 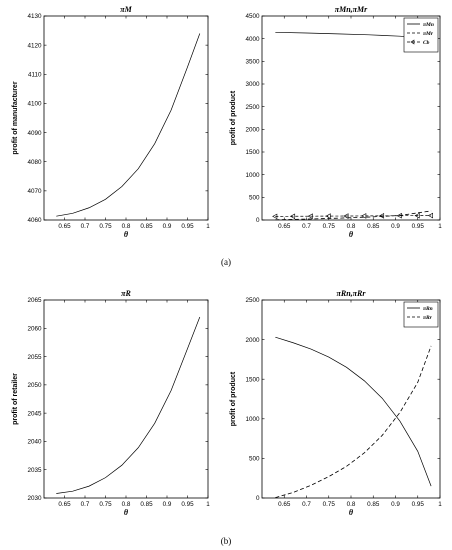 What do you see at coordinates (352, 293) in the screenshot?
I see `chart-title: πRn,πRr` at bounding box center [352, 293].